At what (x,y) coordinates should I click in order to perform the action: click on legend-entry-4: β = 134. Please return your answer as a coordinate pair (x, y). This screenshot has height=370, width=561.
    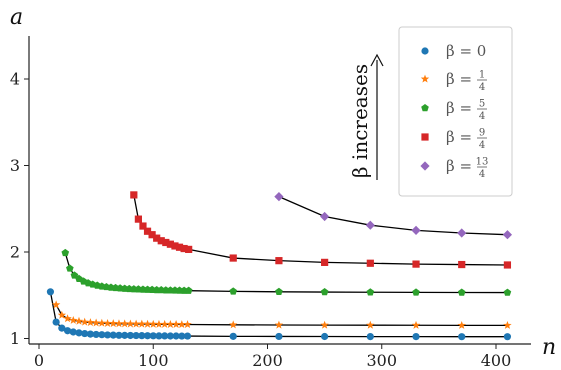
    Looking at the image, I should click on (454, 168).